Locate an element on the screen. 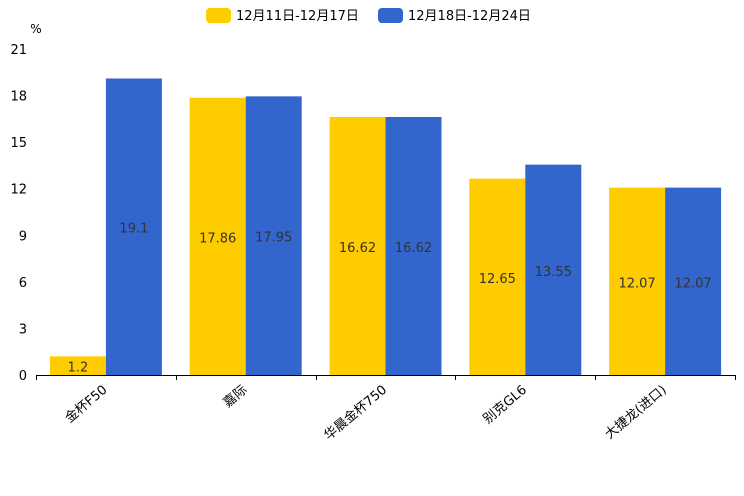 The image size is (744, 496). value-label-series2-3: 16.62 is located at coordinates (413, 248).